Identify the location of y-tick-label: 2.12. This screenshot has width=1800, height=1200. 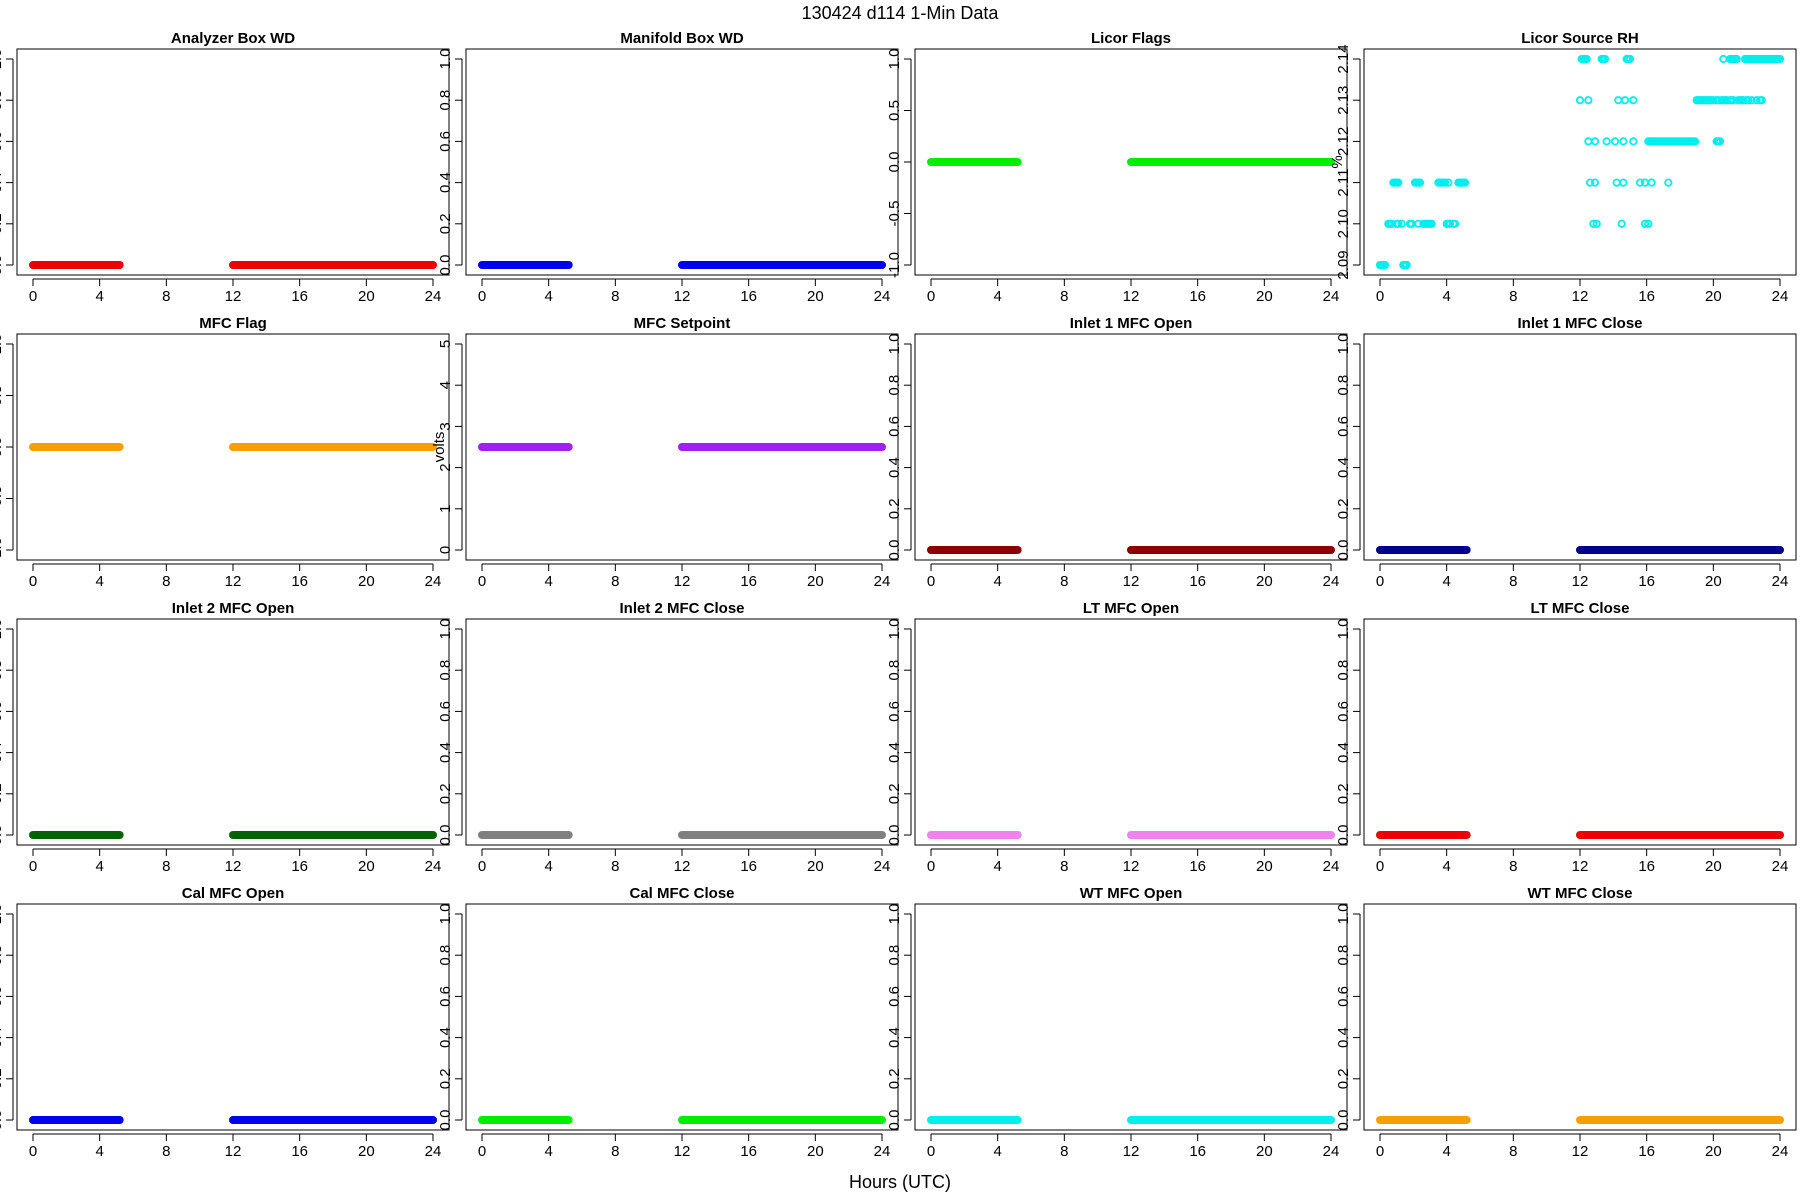
(1343, 141).